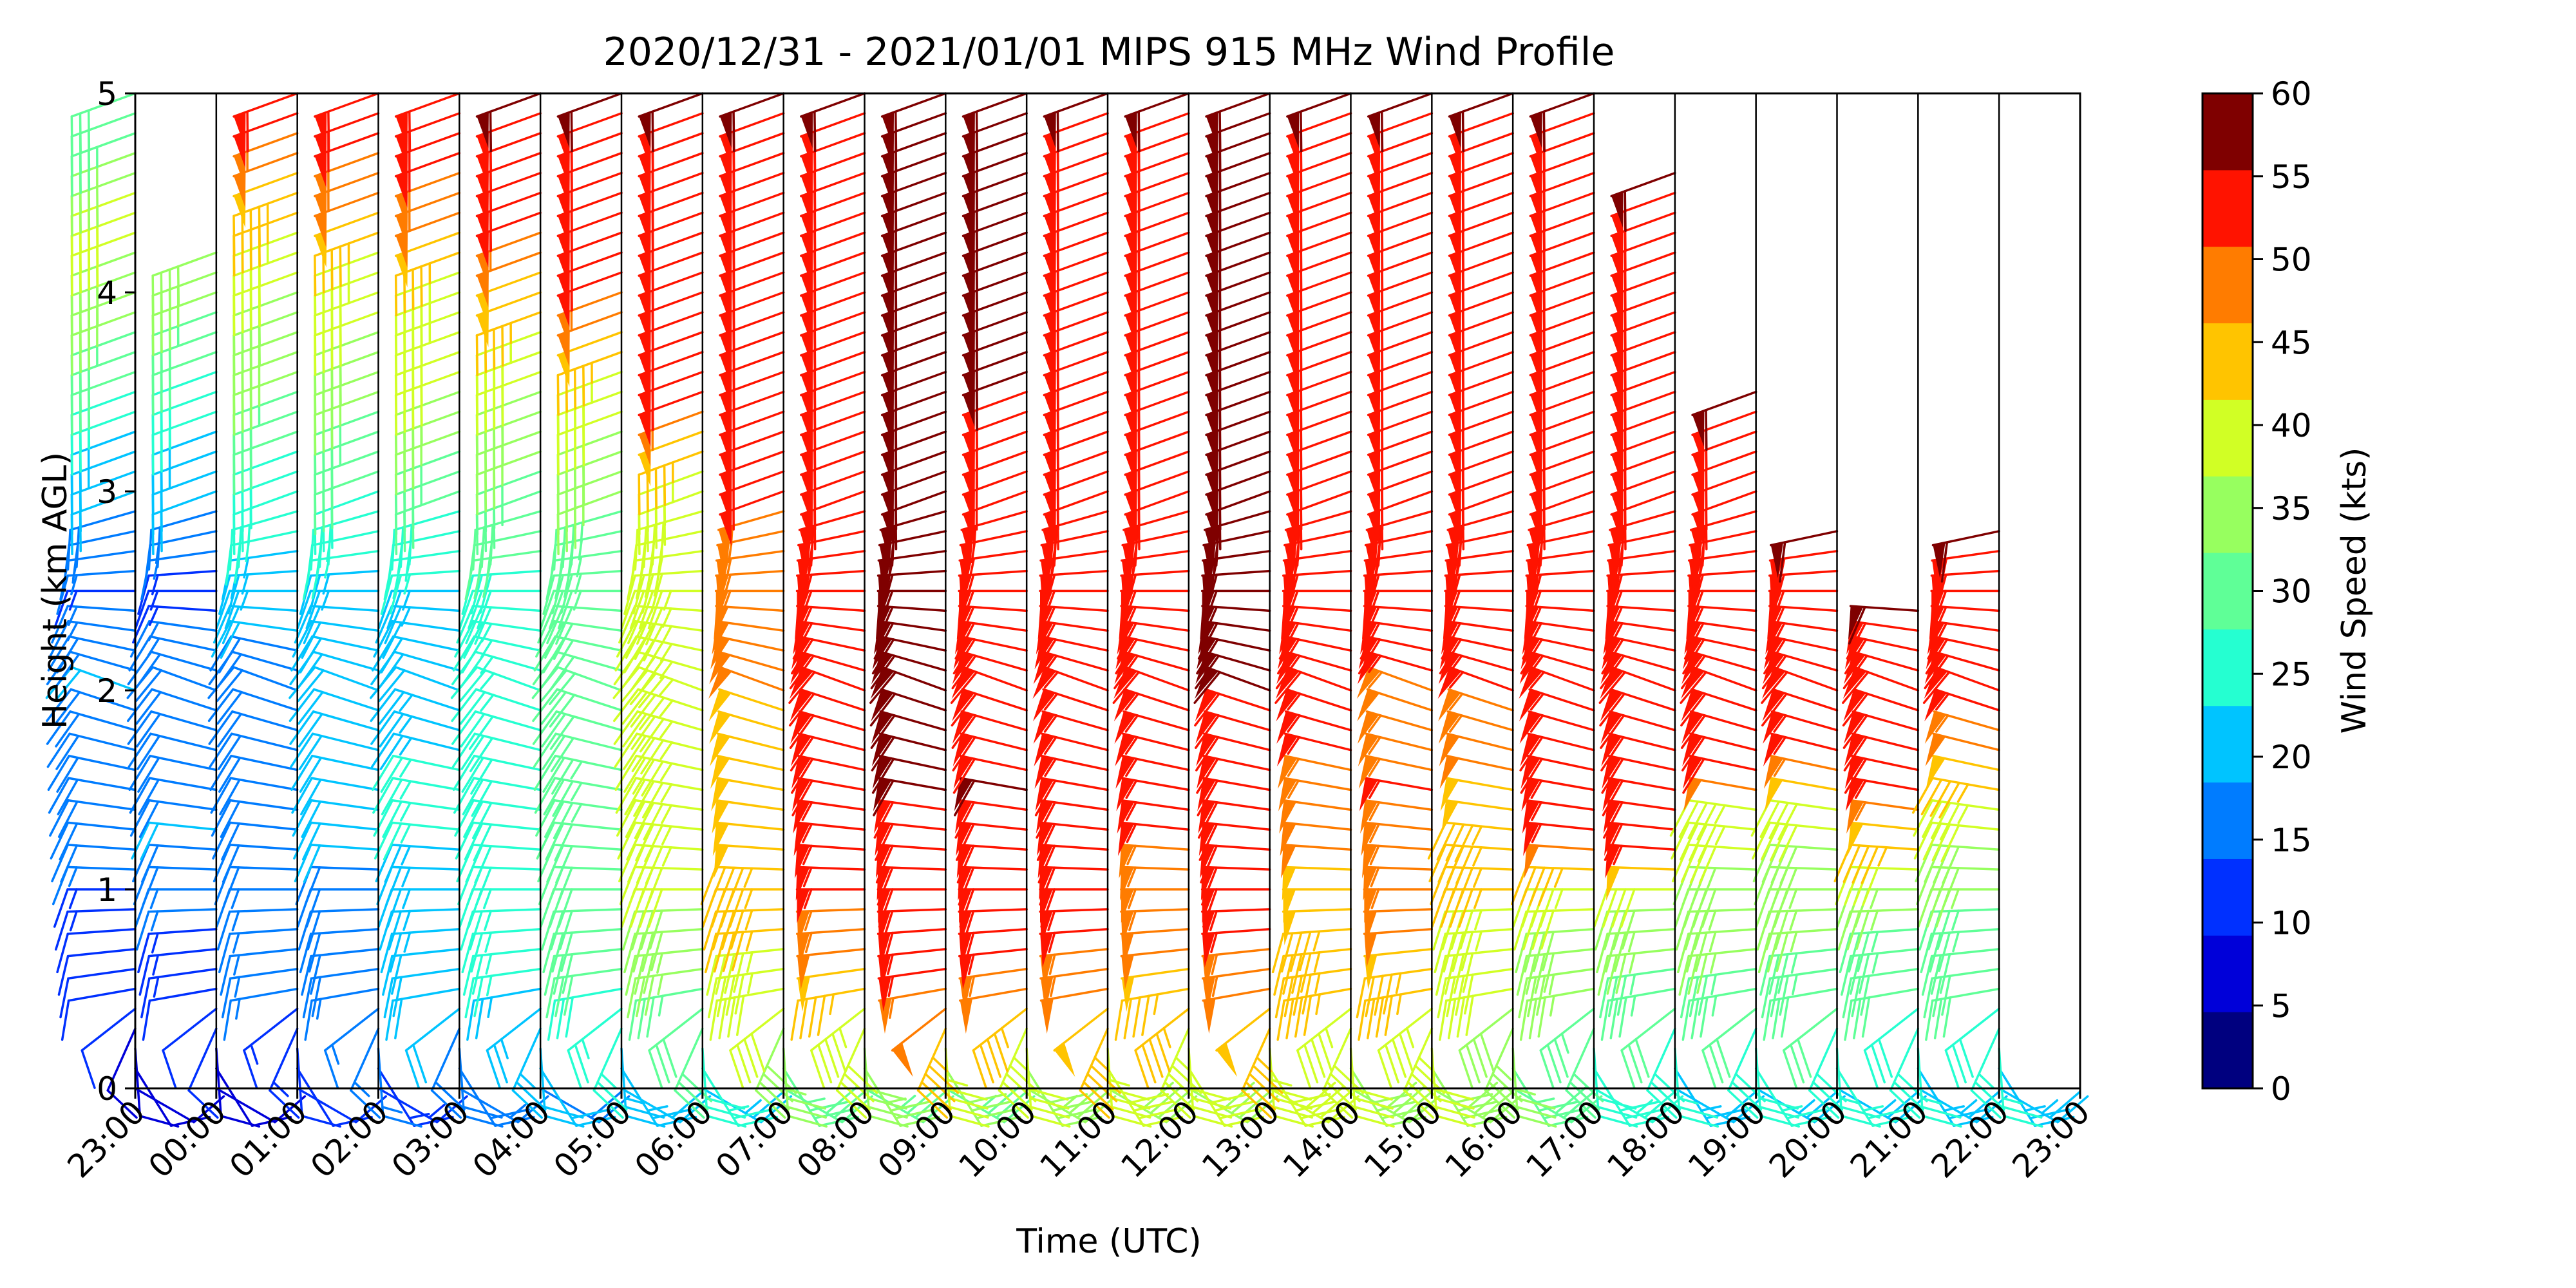  Describe the element at coordinates (621, 610) in the screenshot. I see `wind-column-05:00` at that location.